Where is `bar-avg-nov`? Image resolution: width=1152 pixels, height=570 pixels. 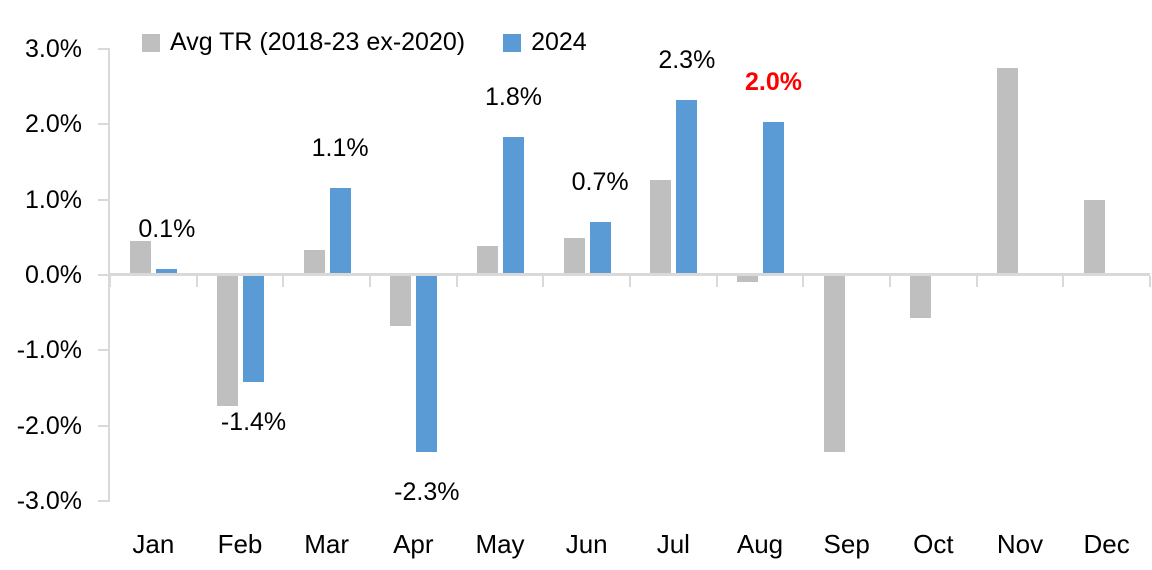
bar-avg-nov is located at coordinates (1007, 170).